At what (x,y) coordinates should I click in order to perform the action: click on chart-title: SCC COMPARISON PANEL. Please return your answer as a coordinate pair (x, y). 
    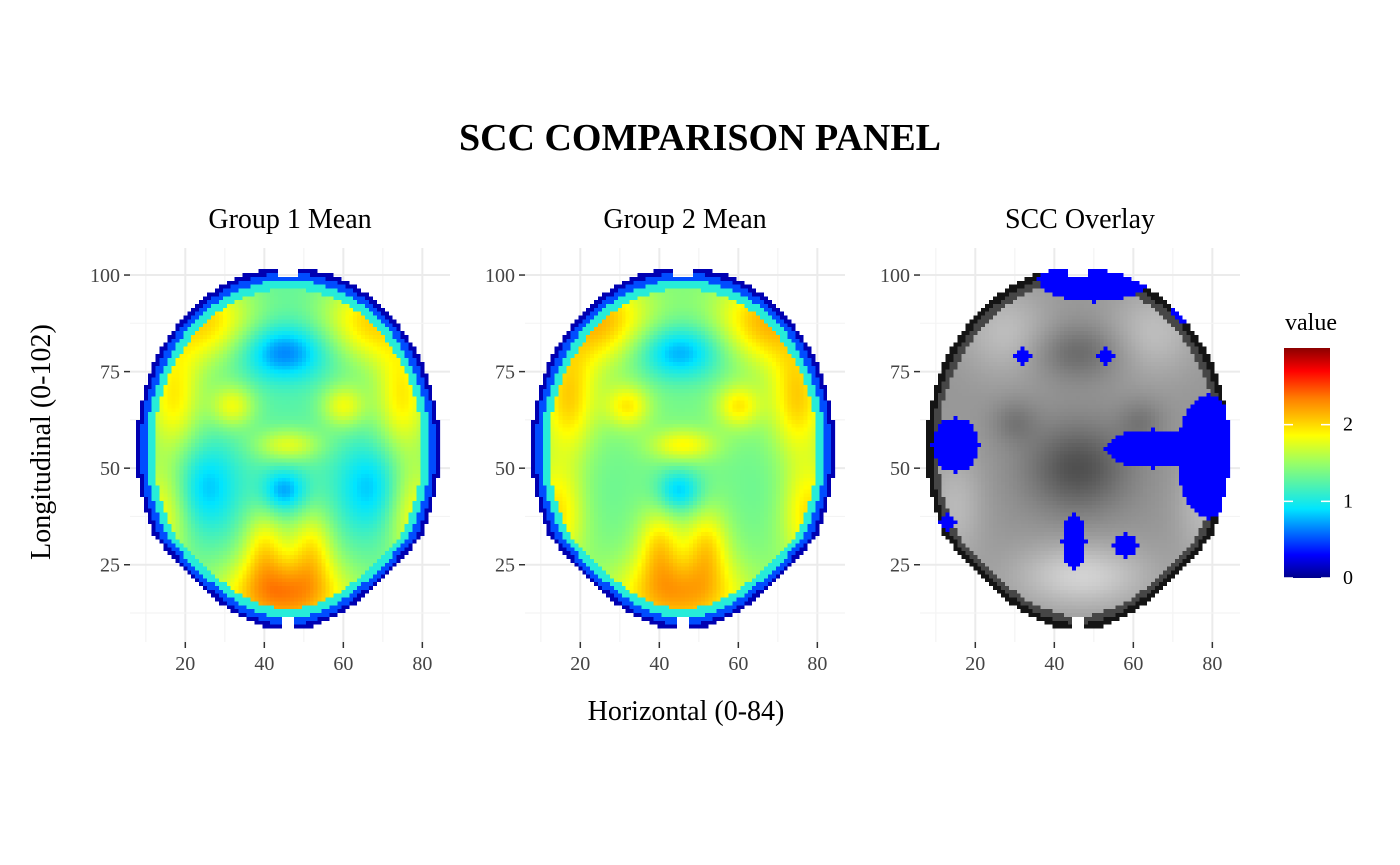
    Looking at the image, I should click on (700, 138).